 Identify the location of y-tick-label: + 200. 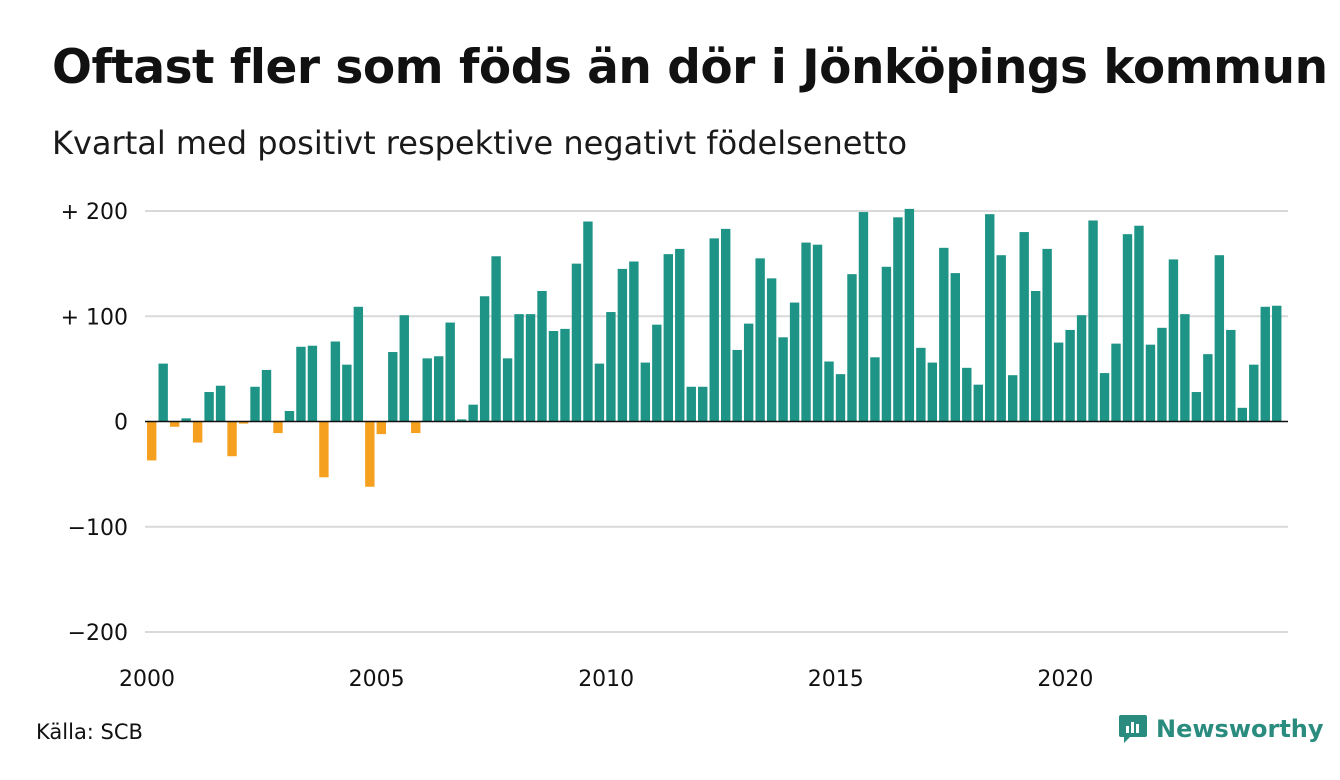
(94, 212).